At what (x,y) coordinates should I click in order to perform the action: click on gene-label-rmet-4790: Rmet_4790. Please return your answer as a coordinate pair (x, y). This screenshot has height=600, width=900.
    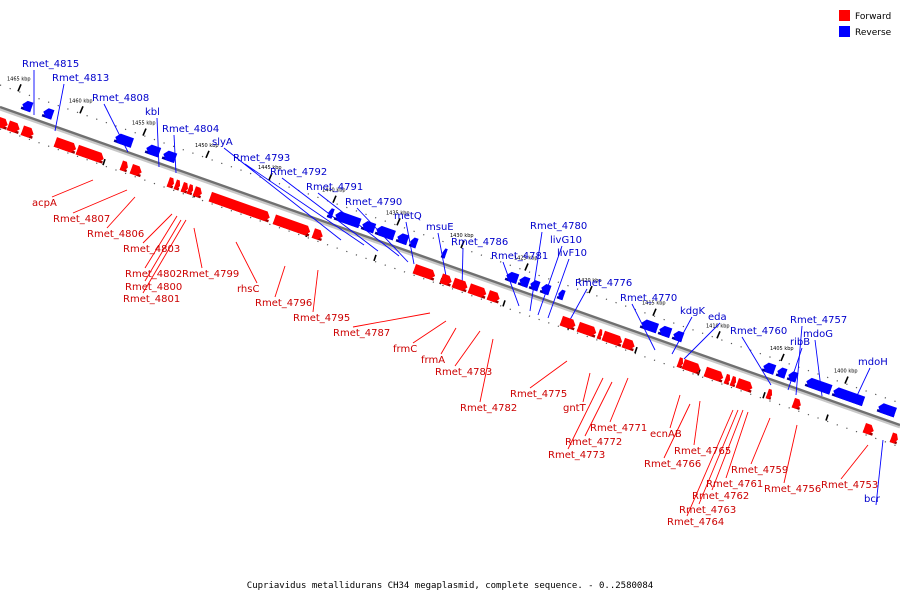
    Looking at the image, I should click on (373, 202).